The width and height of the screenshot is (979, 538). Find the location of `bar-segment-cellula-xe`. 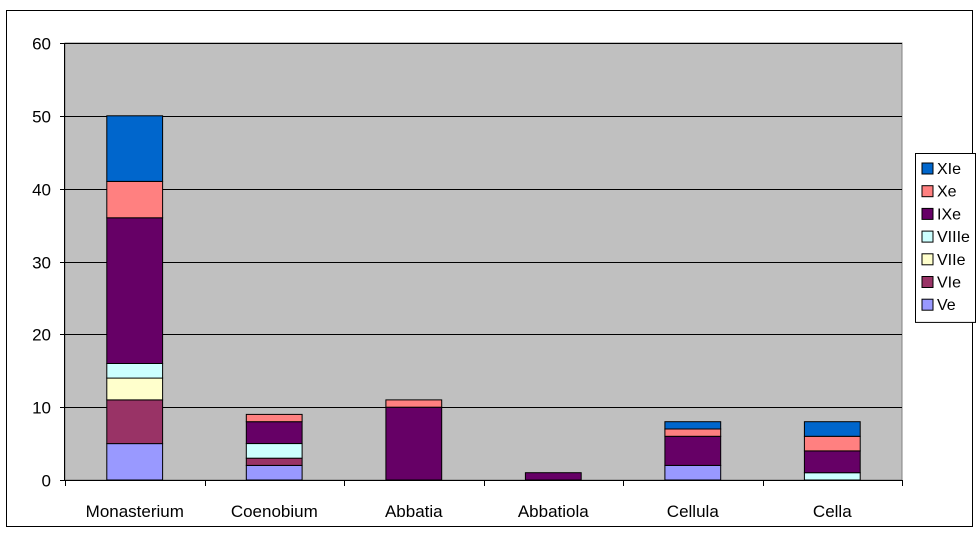

bar-segment-cellula-xe is located at coordinates (693, 432).